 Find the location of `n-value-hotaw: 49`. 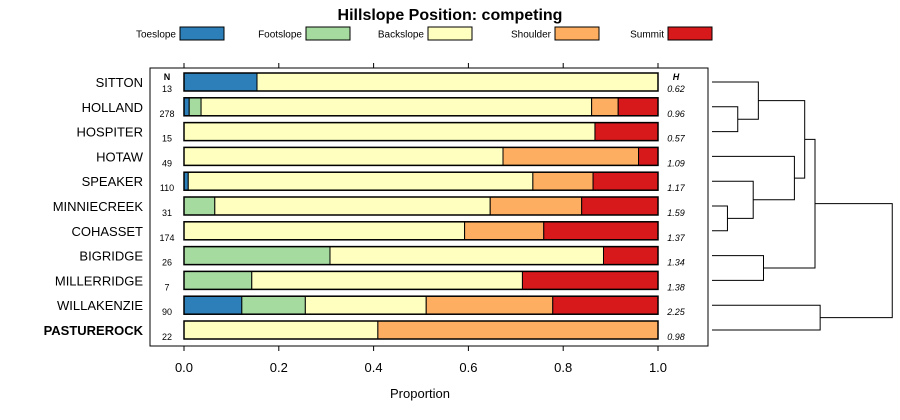

n-value-hotaw: 49 is located at coordinates (167, 163).